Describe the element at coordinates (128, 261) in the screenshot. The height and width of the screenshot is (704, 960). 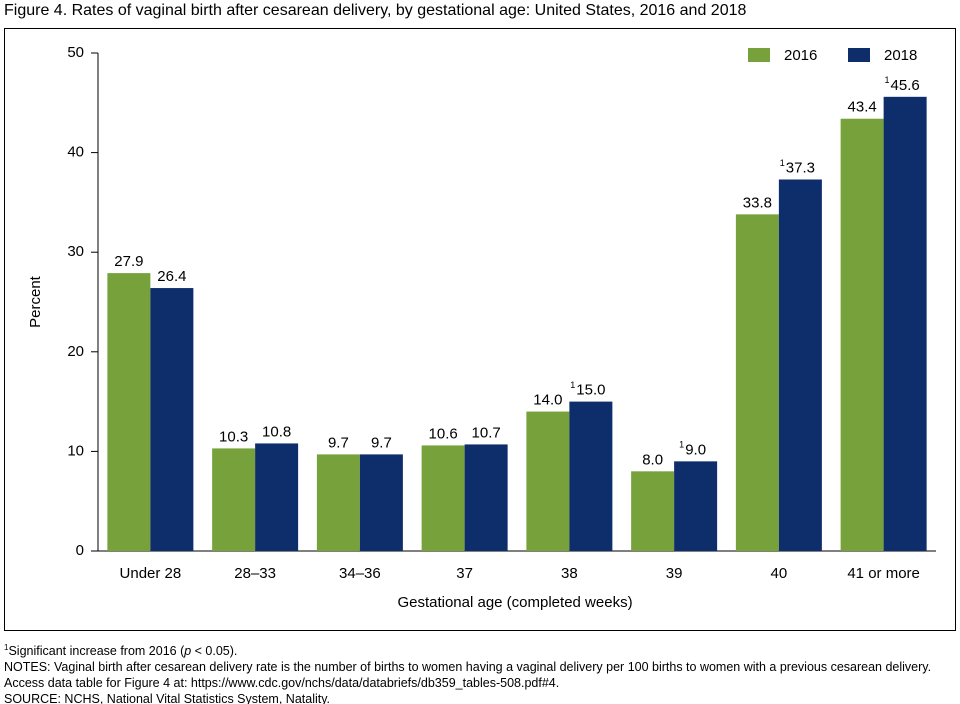
I see `value-label: 27.9` at that location.